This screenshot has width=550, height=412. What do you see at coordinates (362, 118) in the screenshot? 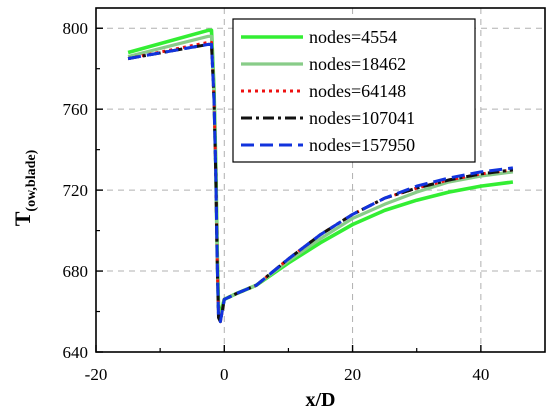
I see `legend-label-4: nodes=107041` at bounding box center [362, 118].